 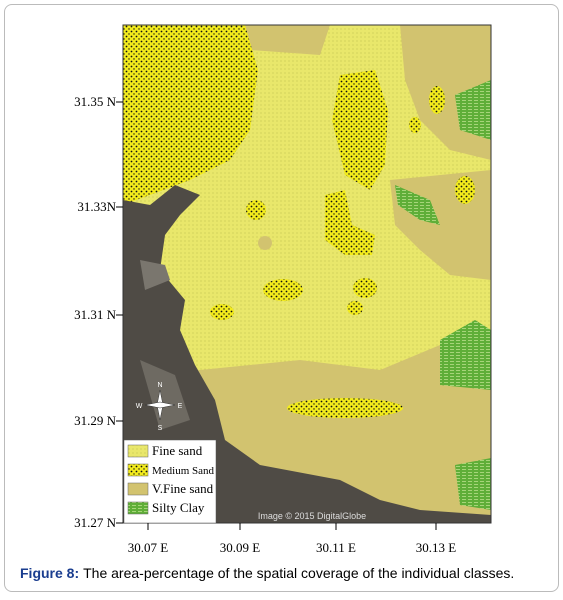 I want to click on x-axis-label: 30.11 E, so click(x=336, y=547).